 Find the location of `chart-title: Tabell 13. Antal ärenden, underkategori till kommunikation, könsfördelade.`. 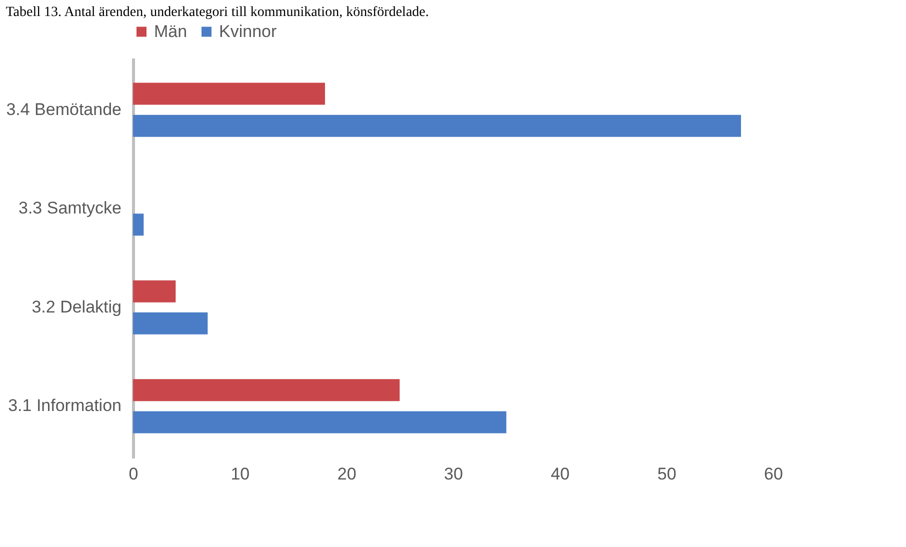

chart-title: Tabell 13. Antal ärenden, underkategori till kommunikation, könsfördelade. is located at coordinates (217, 12).